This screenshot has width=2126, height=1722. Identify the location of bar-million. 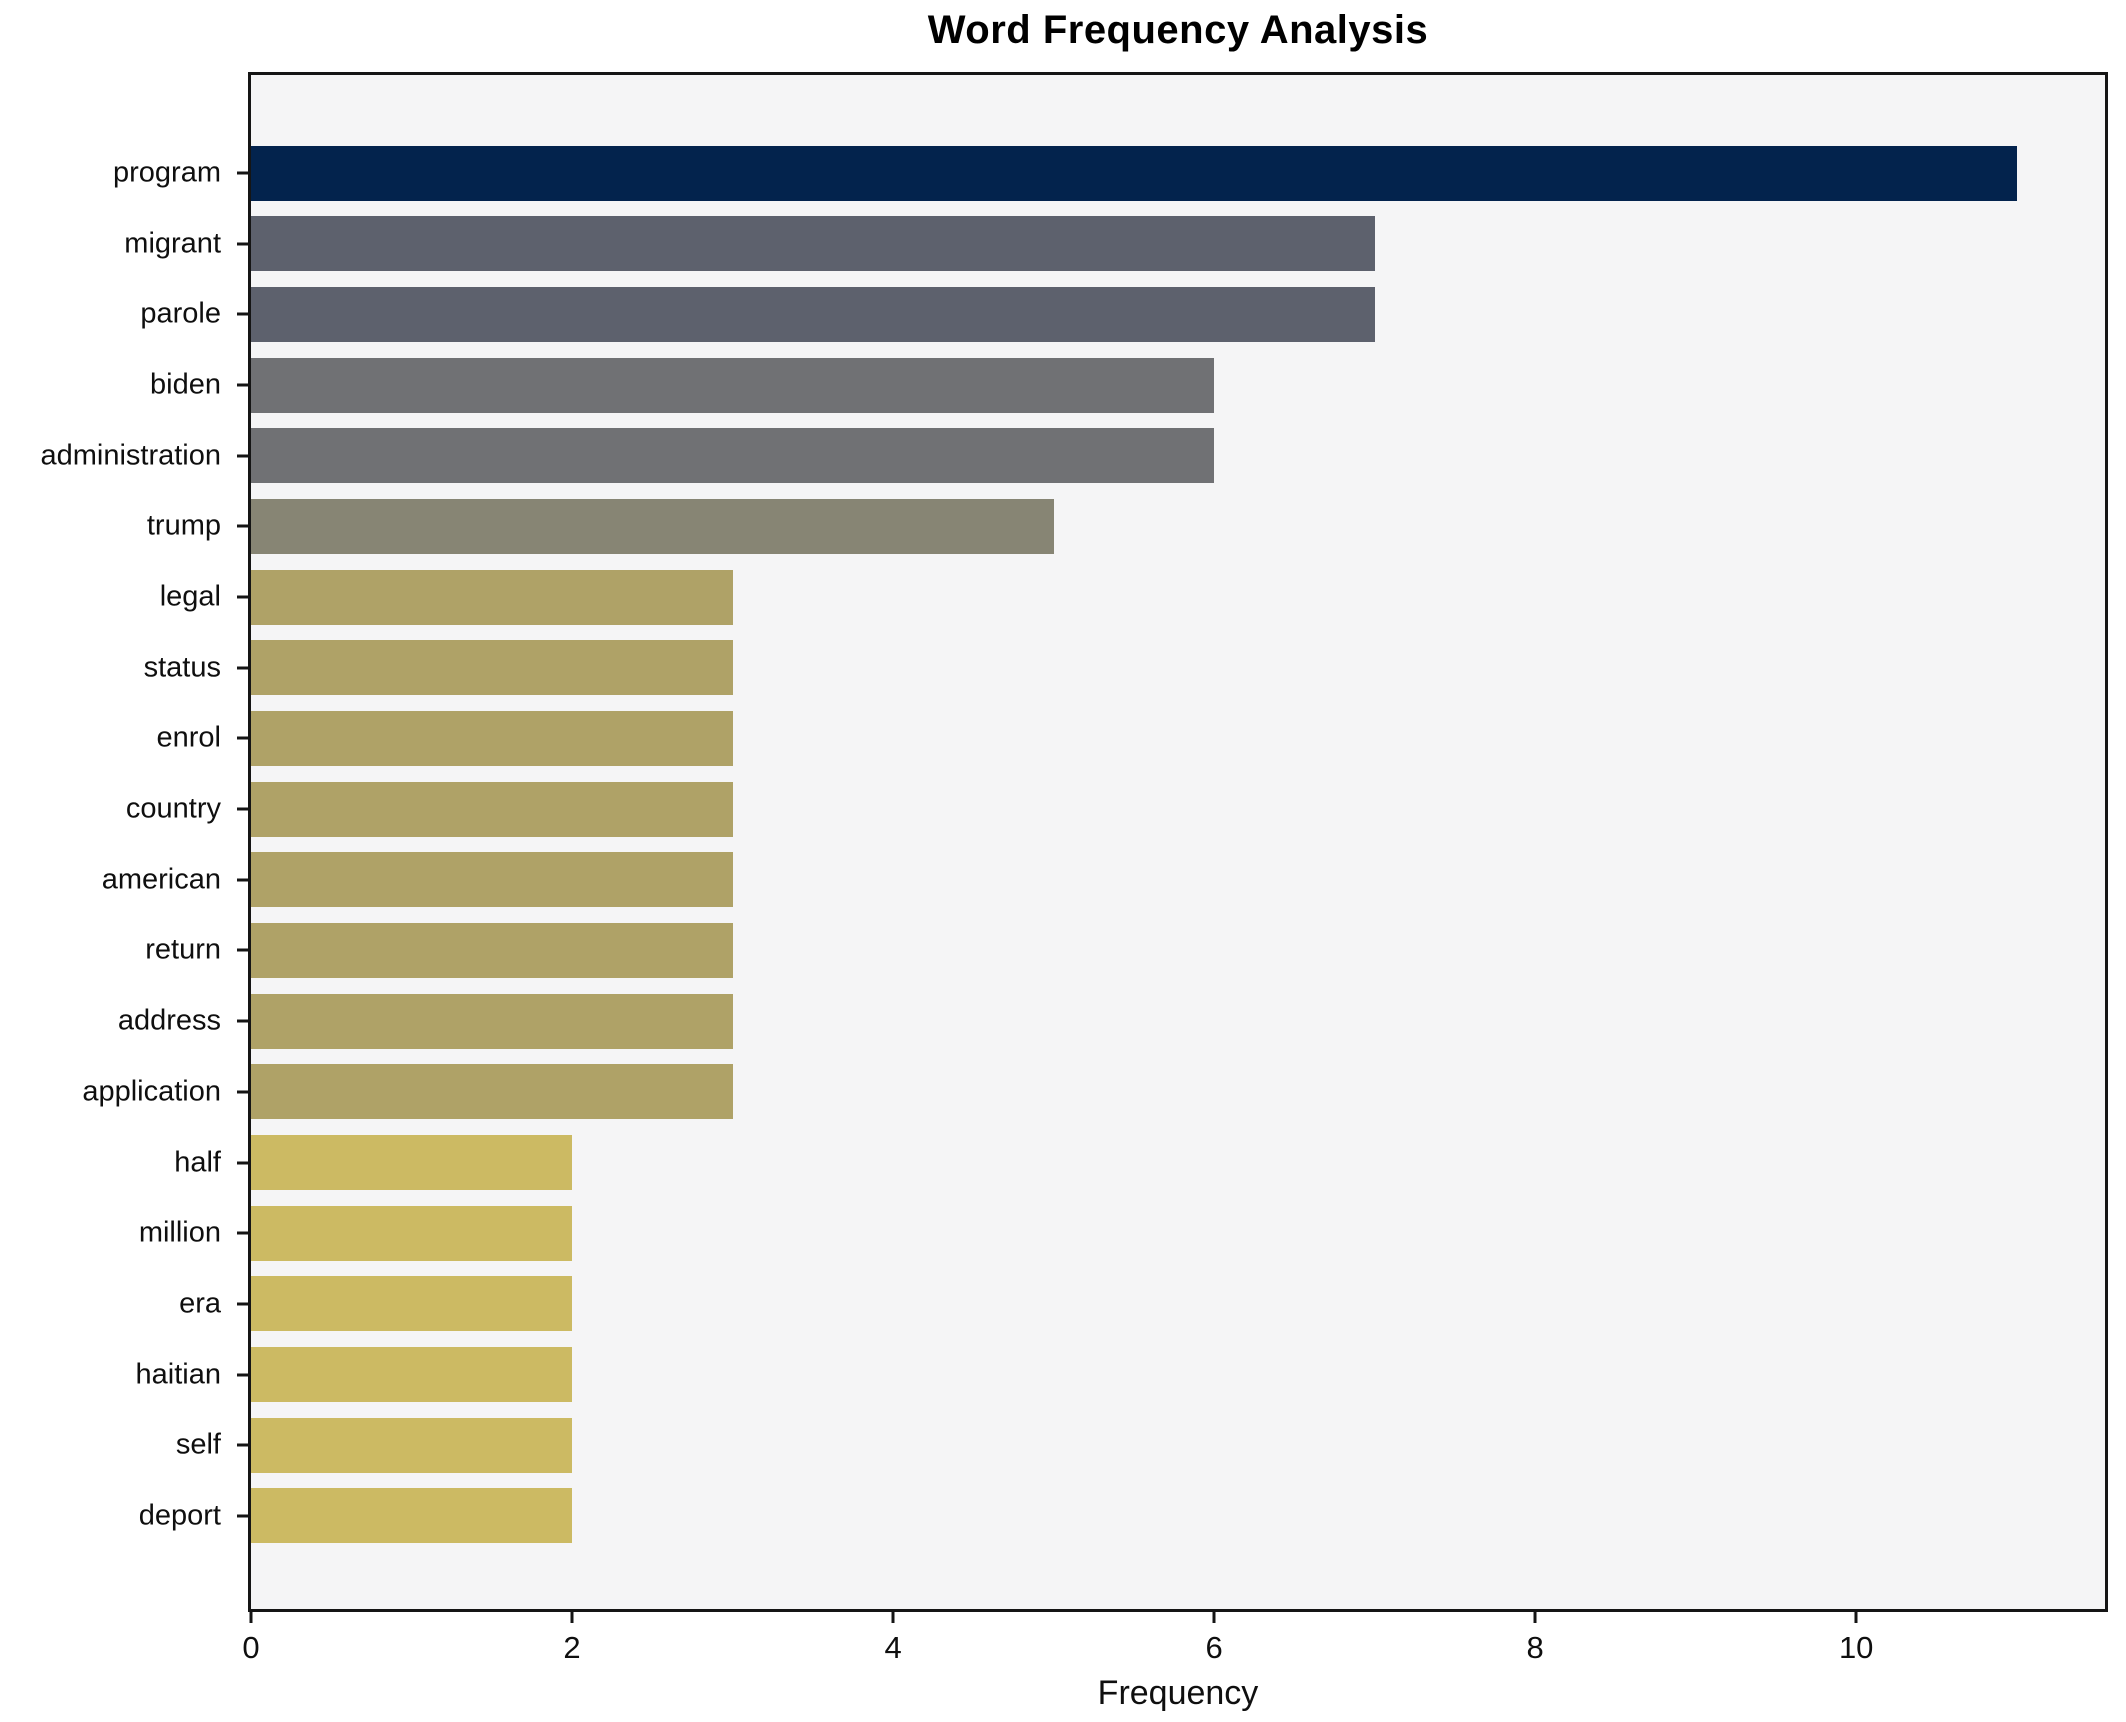
(412, 1233).